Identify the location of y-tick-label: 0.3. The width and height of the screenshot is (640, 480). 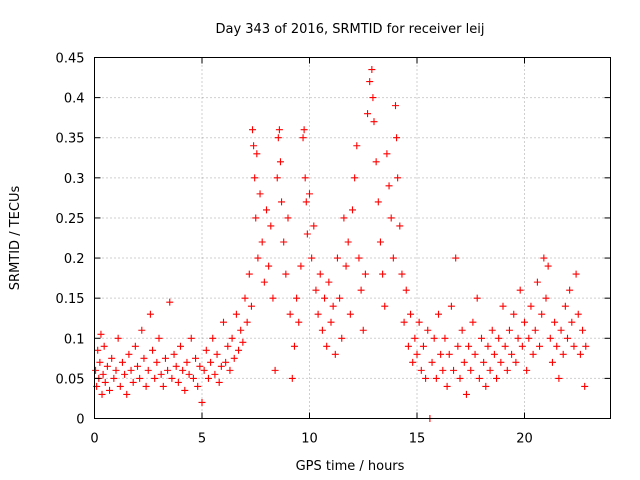
(74, 179).